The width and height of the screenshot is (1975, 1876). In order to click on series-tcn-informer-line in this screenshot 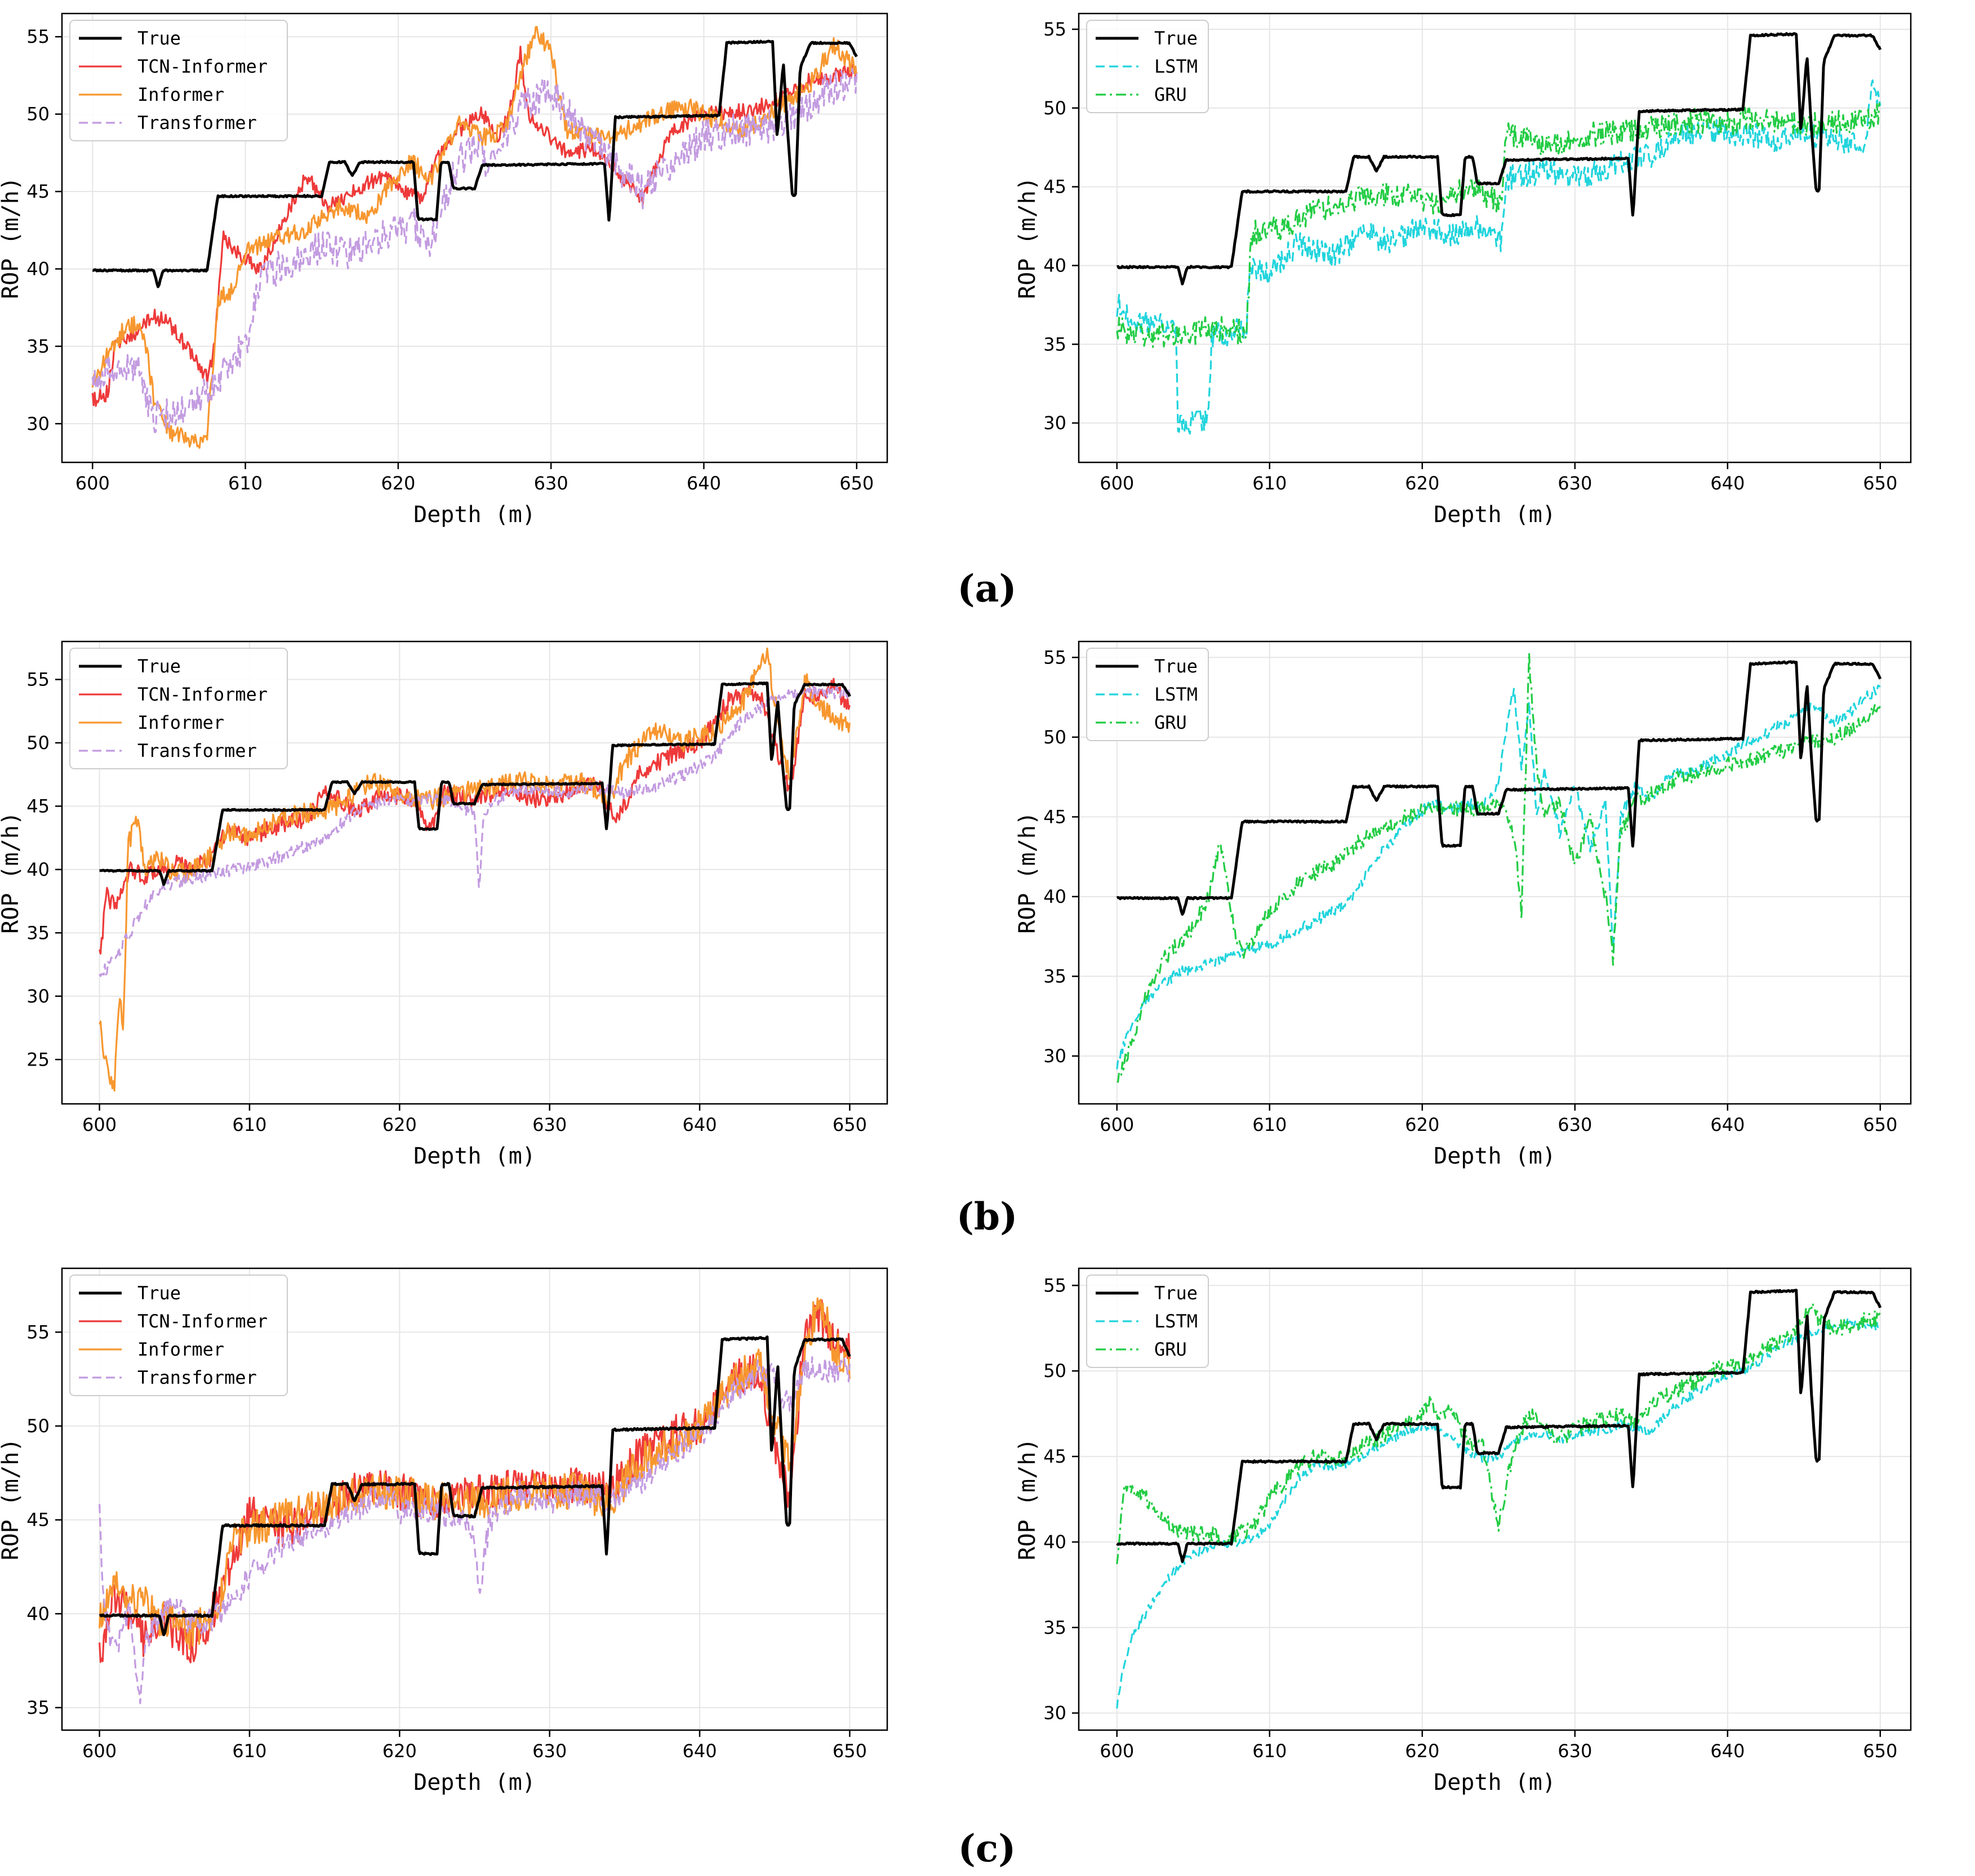, I will do `click(475, 226)`.